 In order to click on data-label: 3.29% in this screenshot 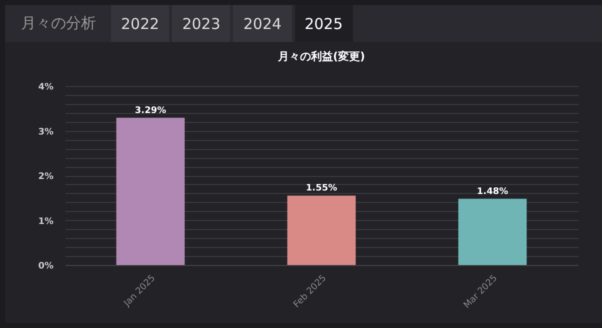, I will do `click(150, 111)`.